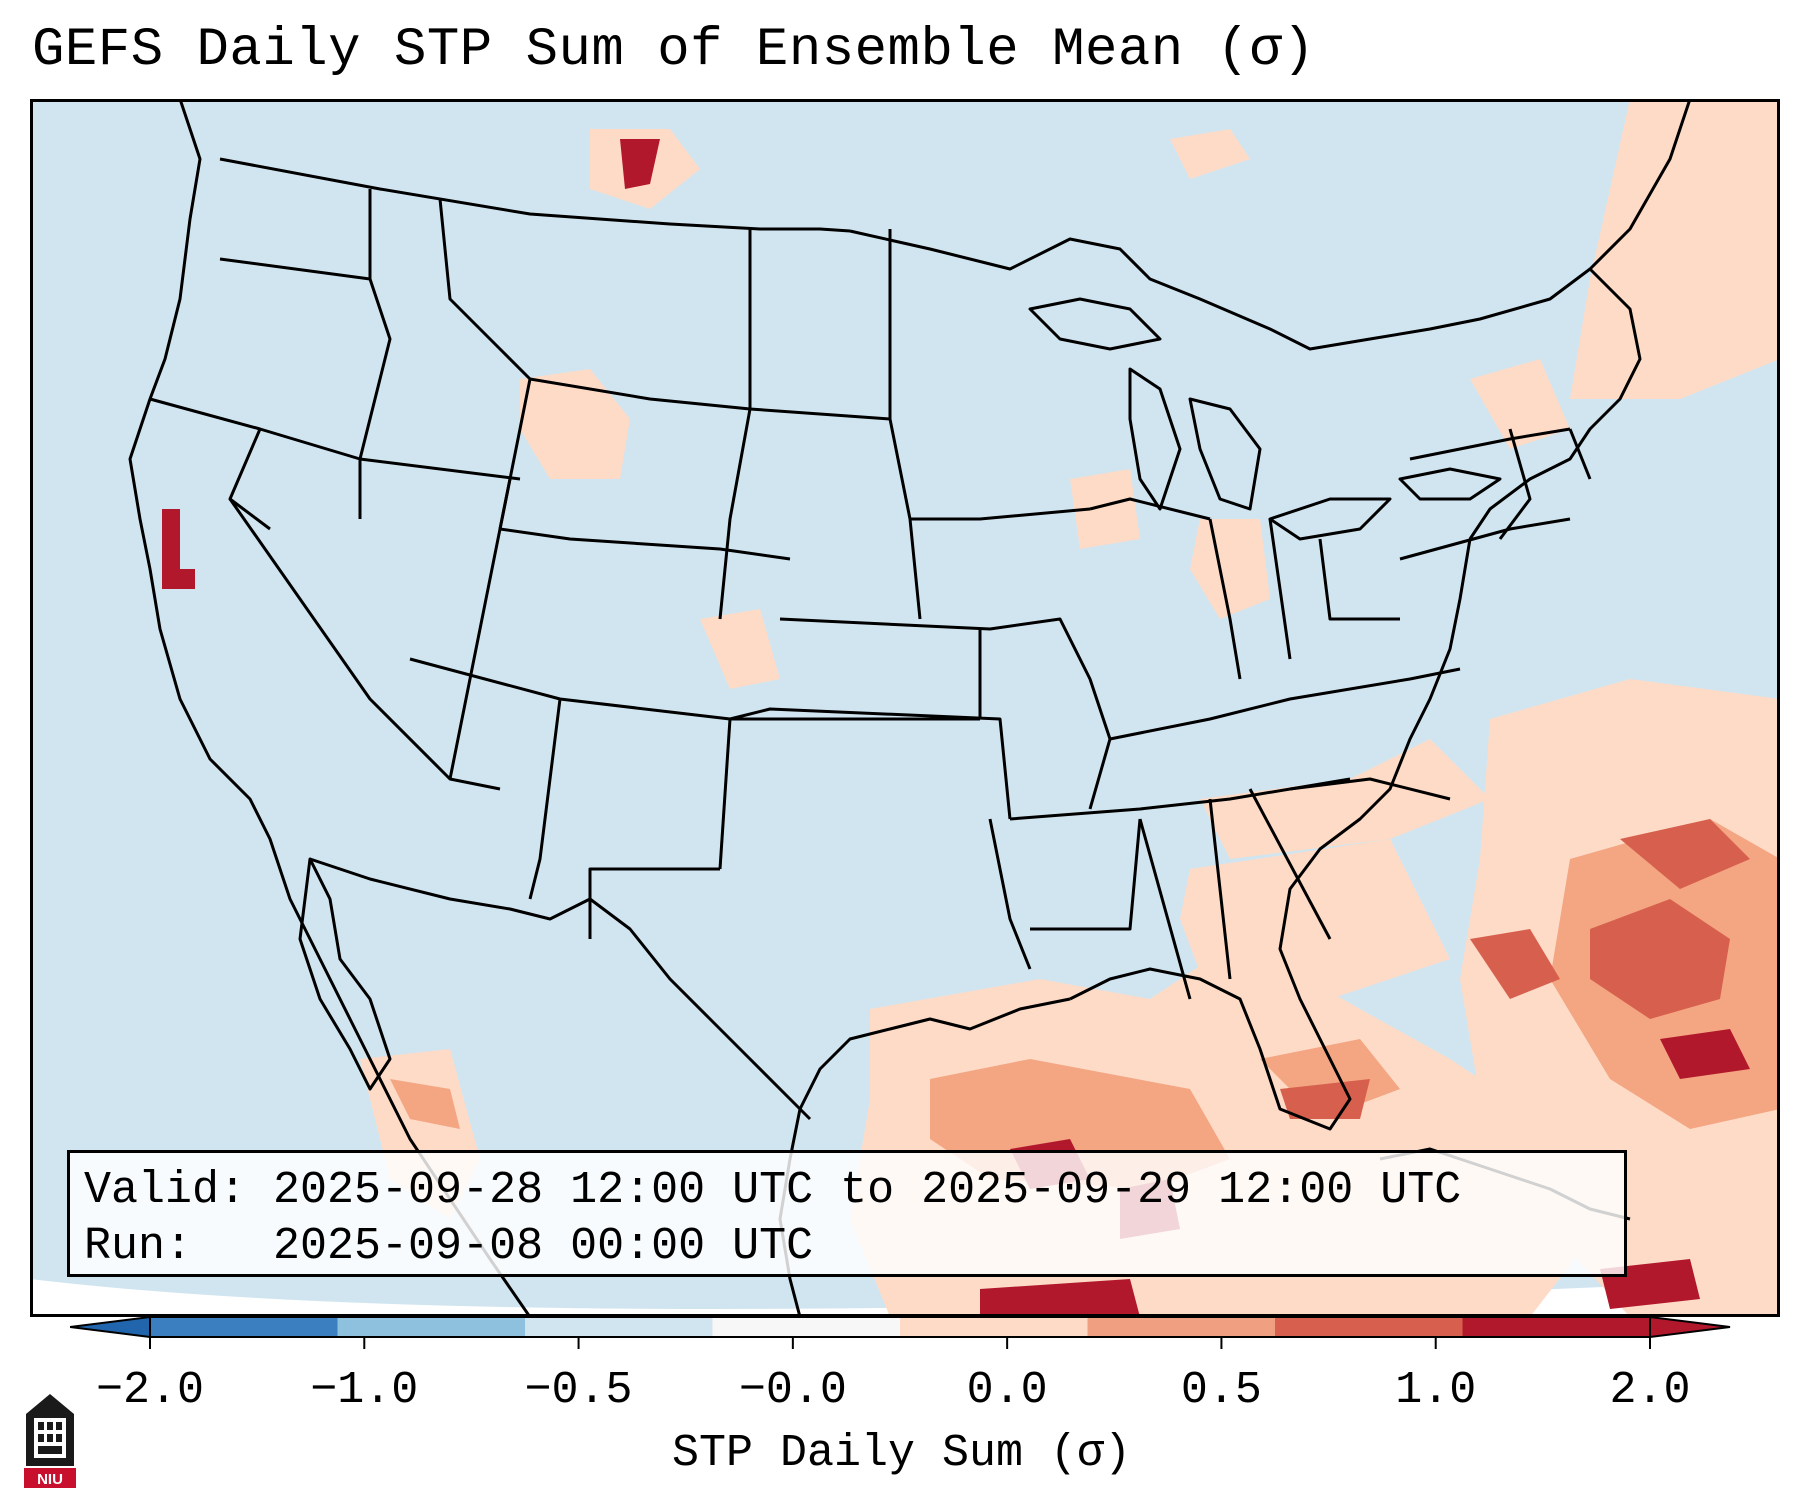 This screenshot has height=1506, width=1803. I want to click on run-time-line: Run: 2025-09-08 00:00 UTC, so click(449, 1246).